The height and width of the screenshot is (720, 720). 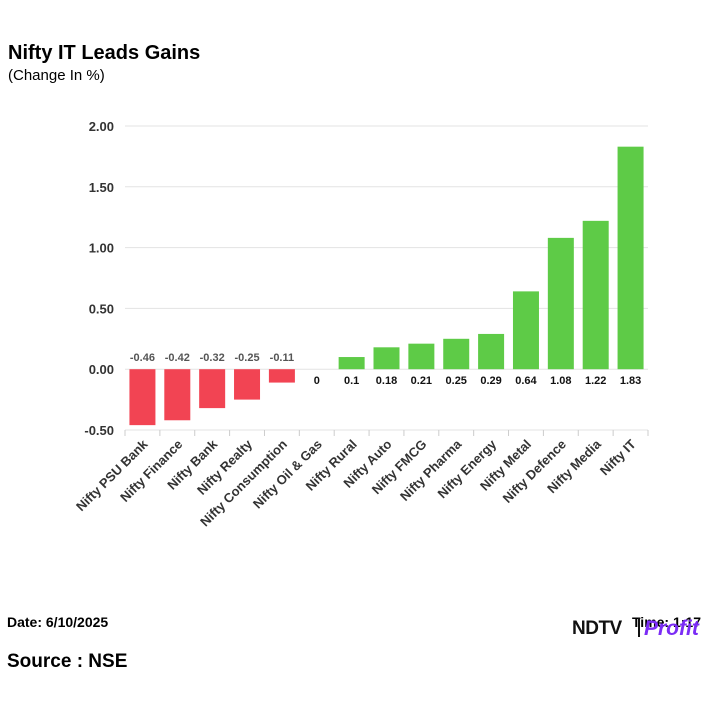 What do you see at coordinates (67, 661) in the screenshot?
I see `footer-source: Source : NSE` at bounding box center [67, 661].